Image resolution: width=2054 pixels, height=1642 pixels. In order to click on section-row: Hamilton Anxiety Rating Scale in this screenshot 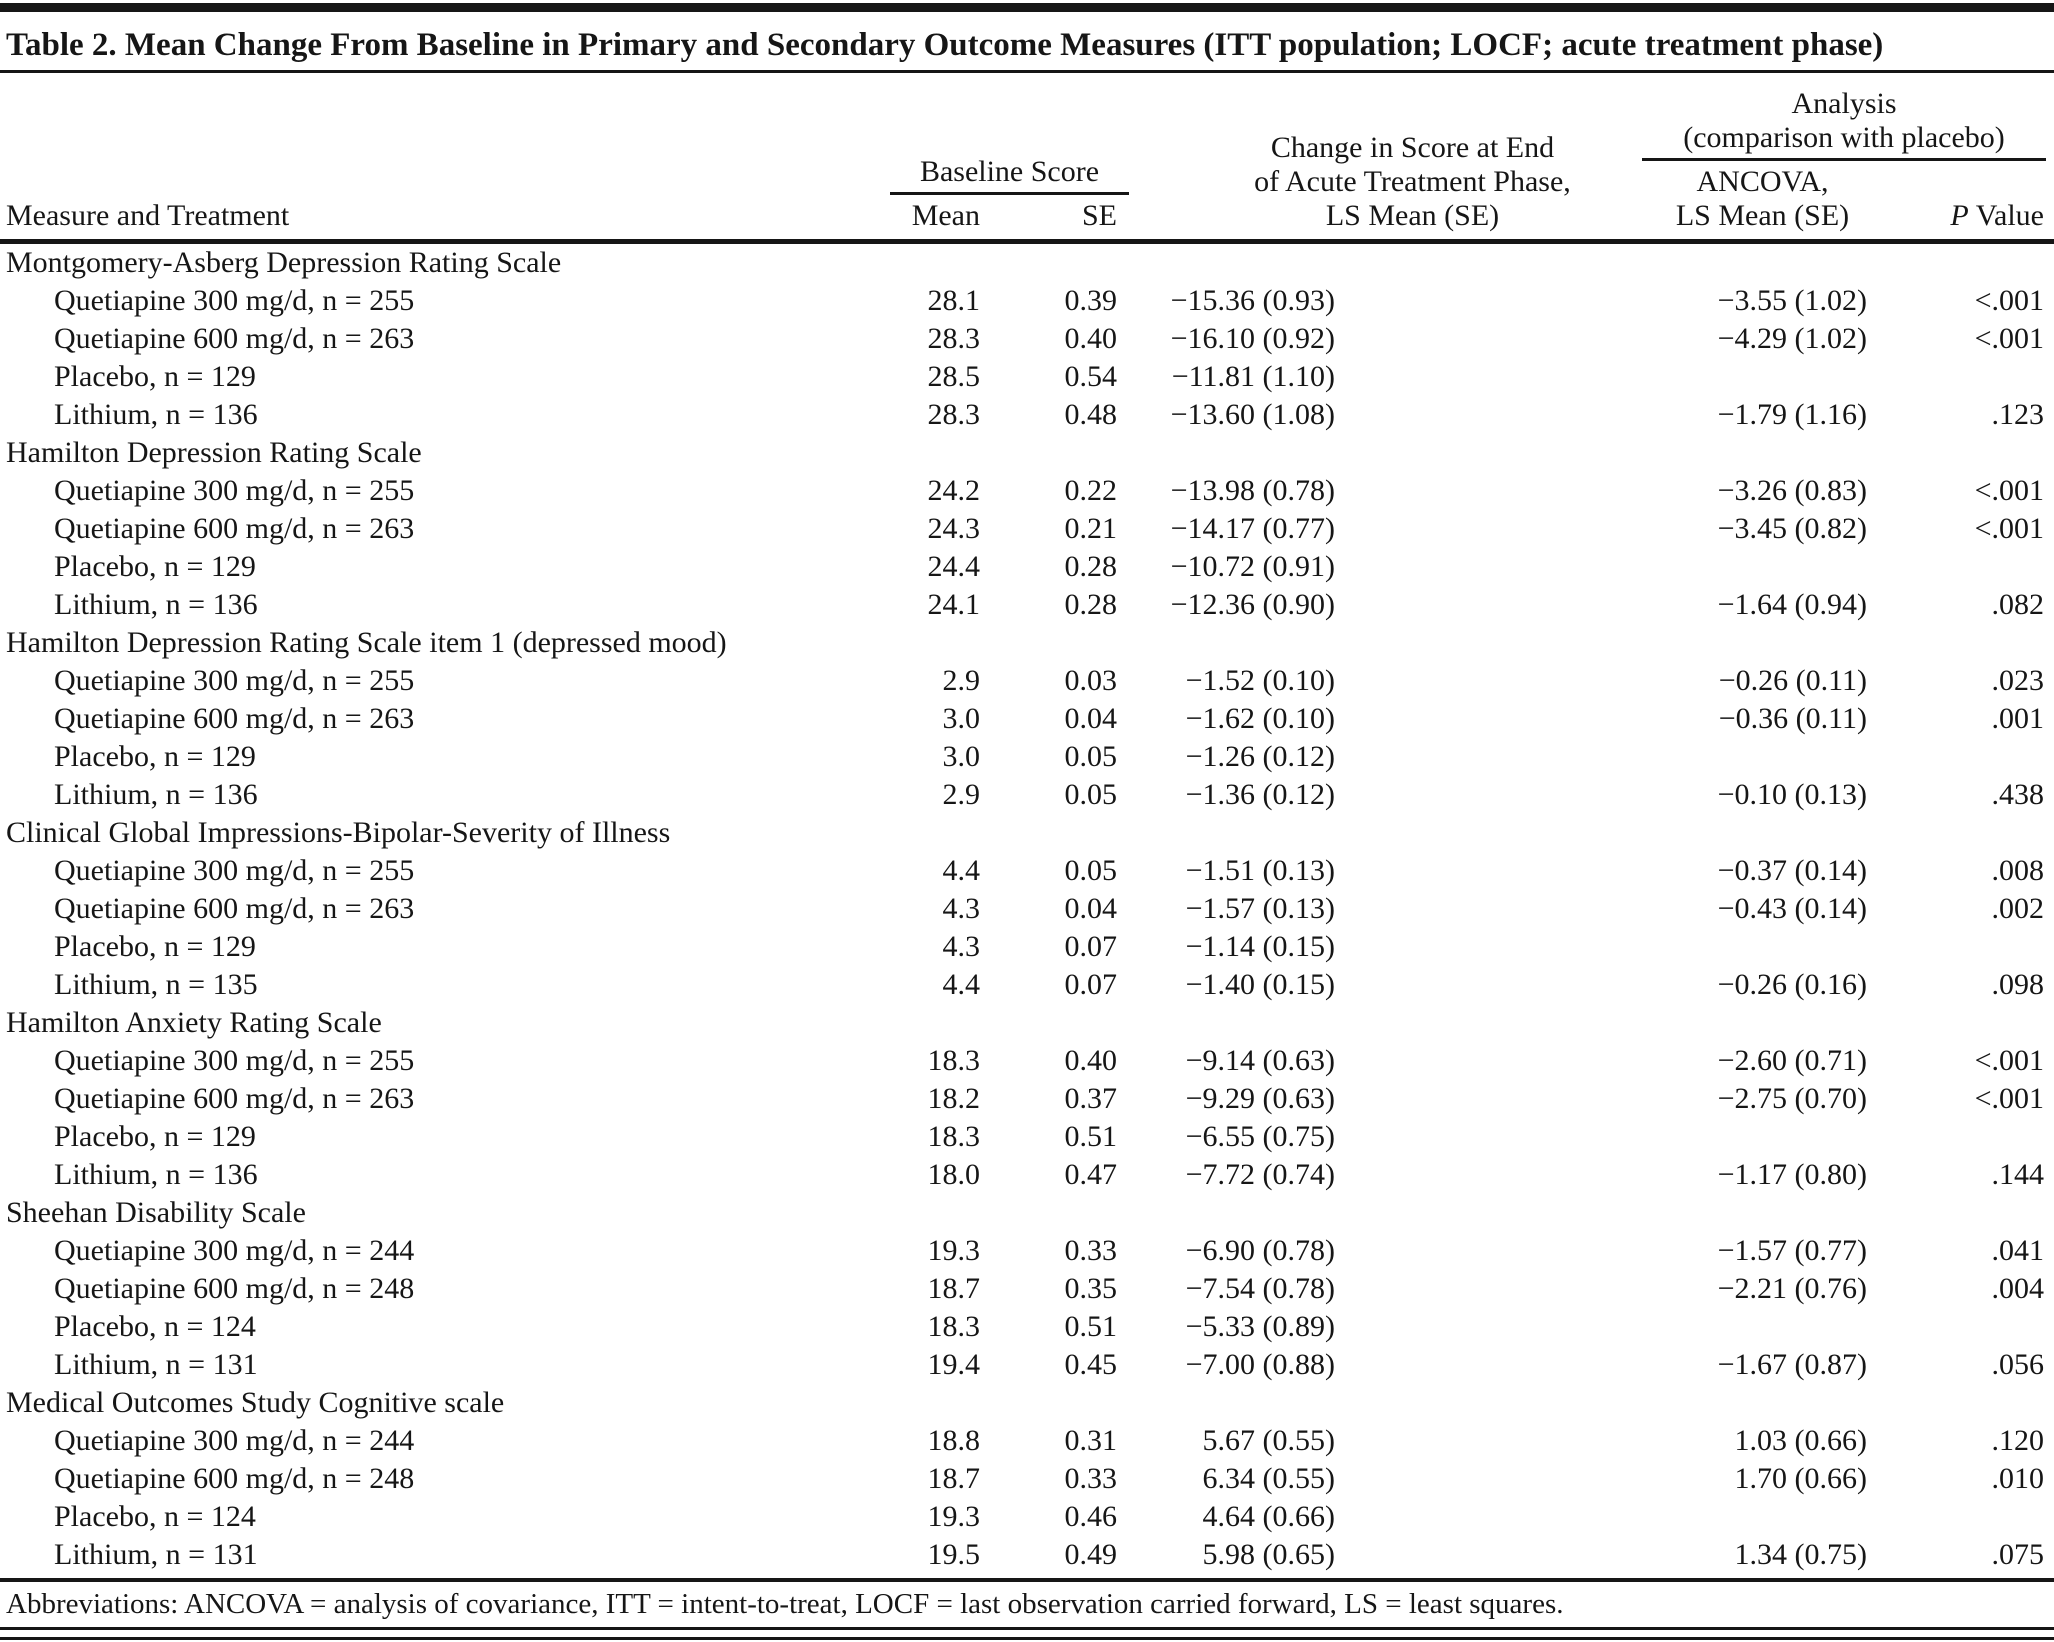, I will do `click(1027, 1023)`.